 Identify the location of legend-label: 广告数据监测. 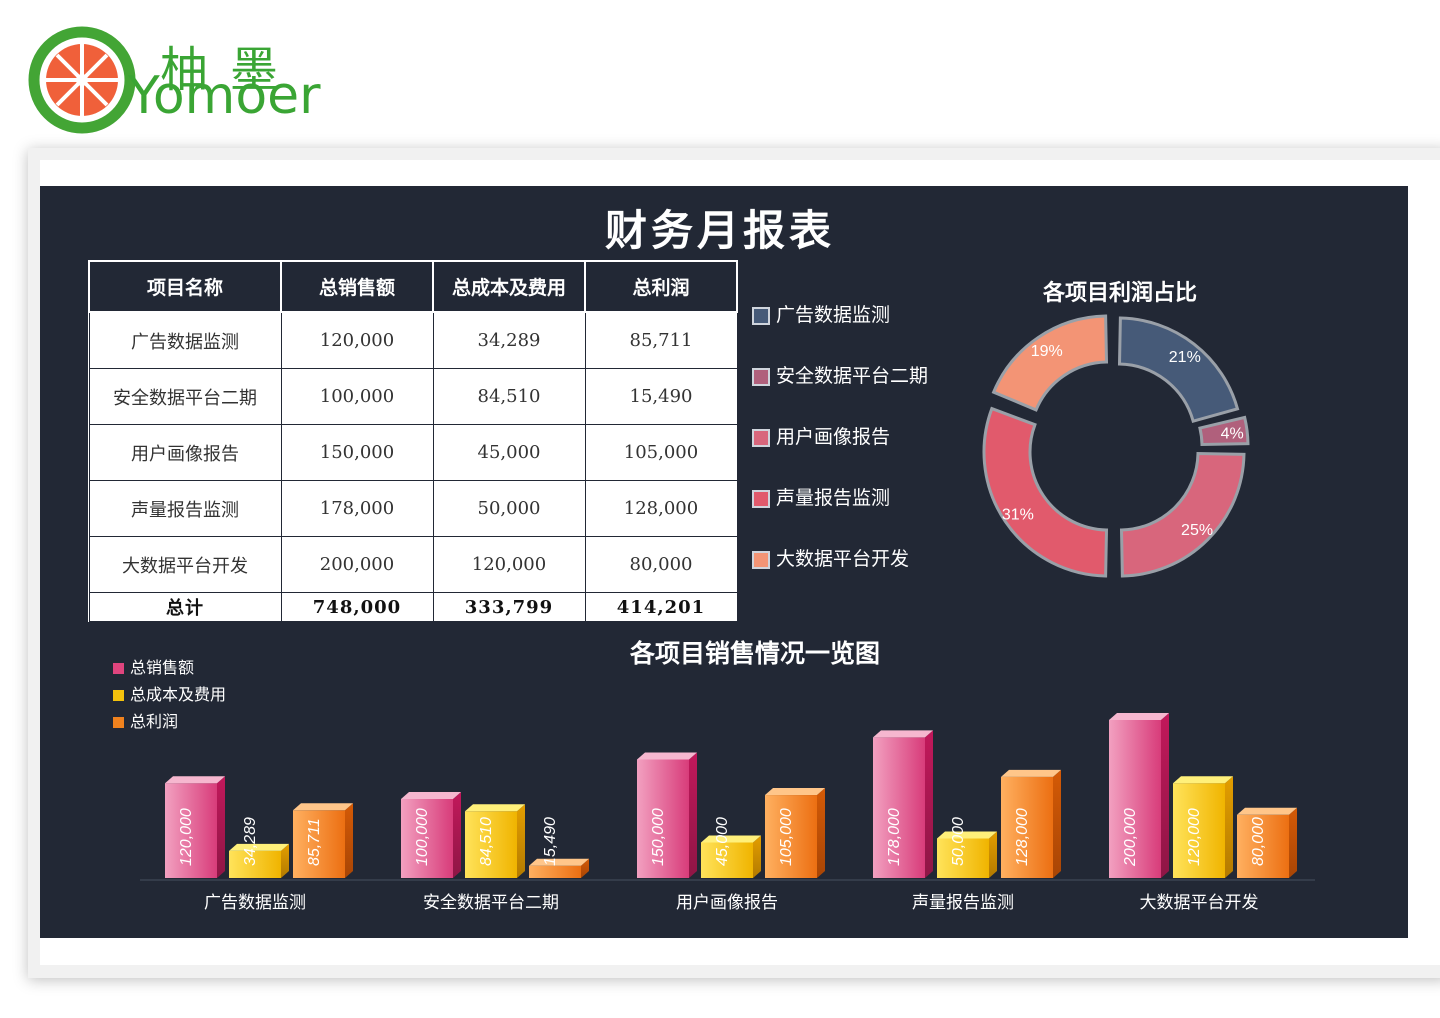
(833, 315).